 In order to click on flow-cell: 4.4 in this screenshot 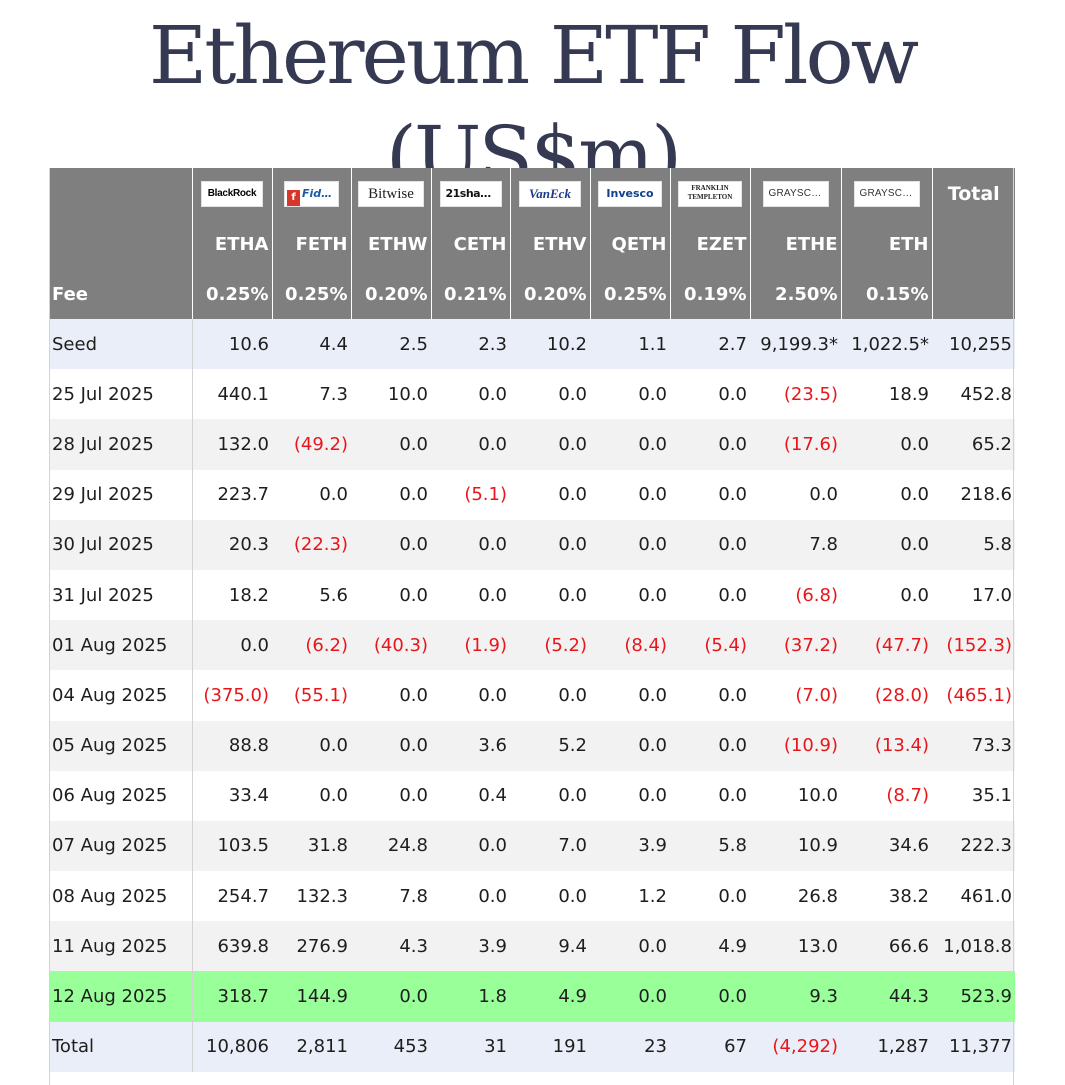, I will do `click(311, 344)`.